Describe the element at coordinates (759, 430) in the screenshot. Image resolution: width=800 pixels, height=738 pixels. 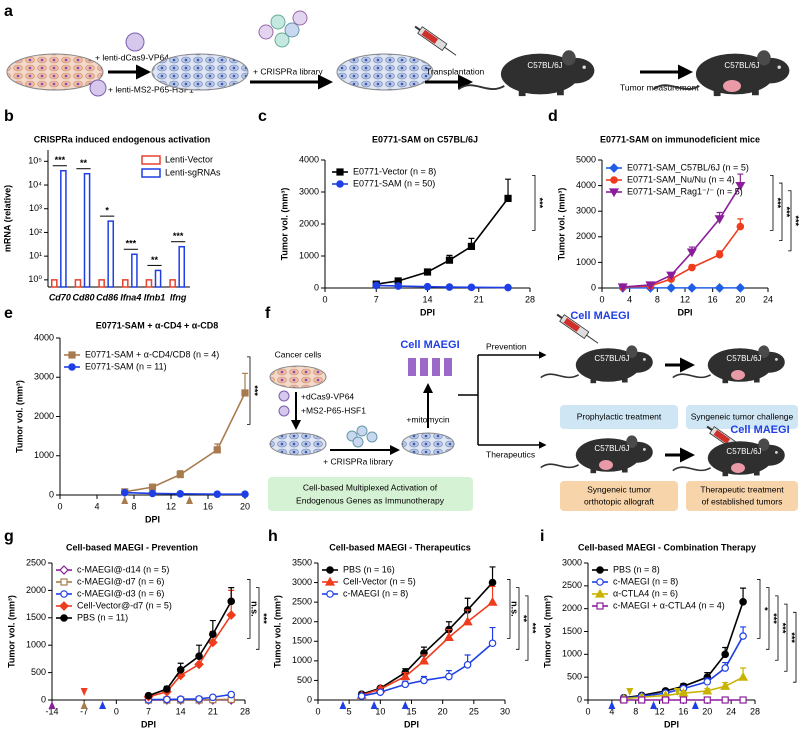
I see `injection-label: Cell MAEGI` at that location.